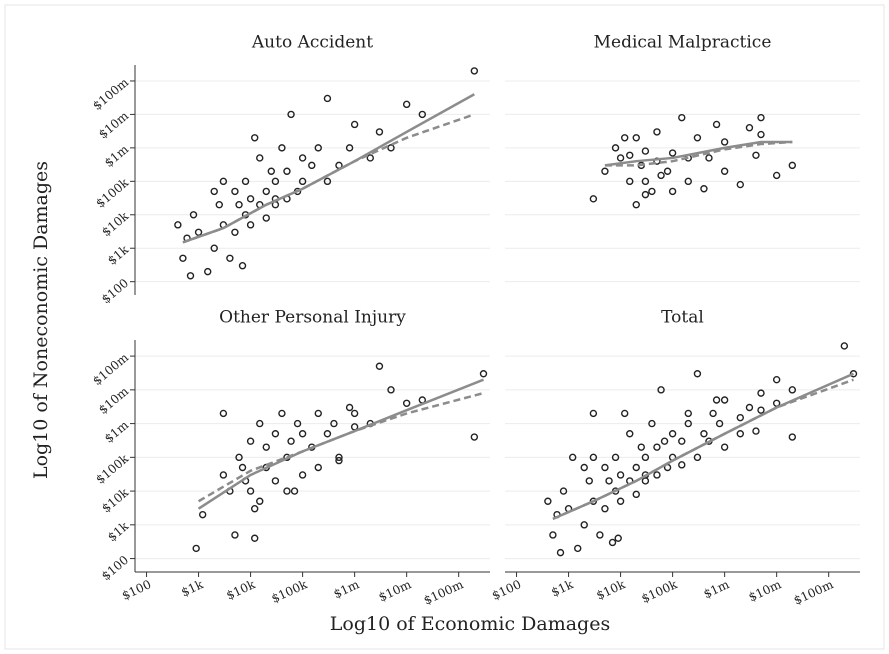 This screenshot has width=889, height=654. What do you see at coordinates (41, 320) in the screenshot?
I see `y-axis-label: Log10 of Noneconomic Damages` at bounding box center [41, 320].